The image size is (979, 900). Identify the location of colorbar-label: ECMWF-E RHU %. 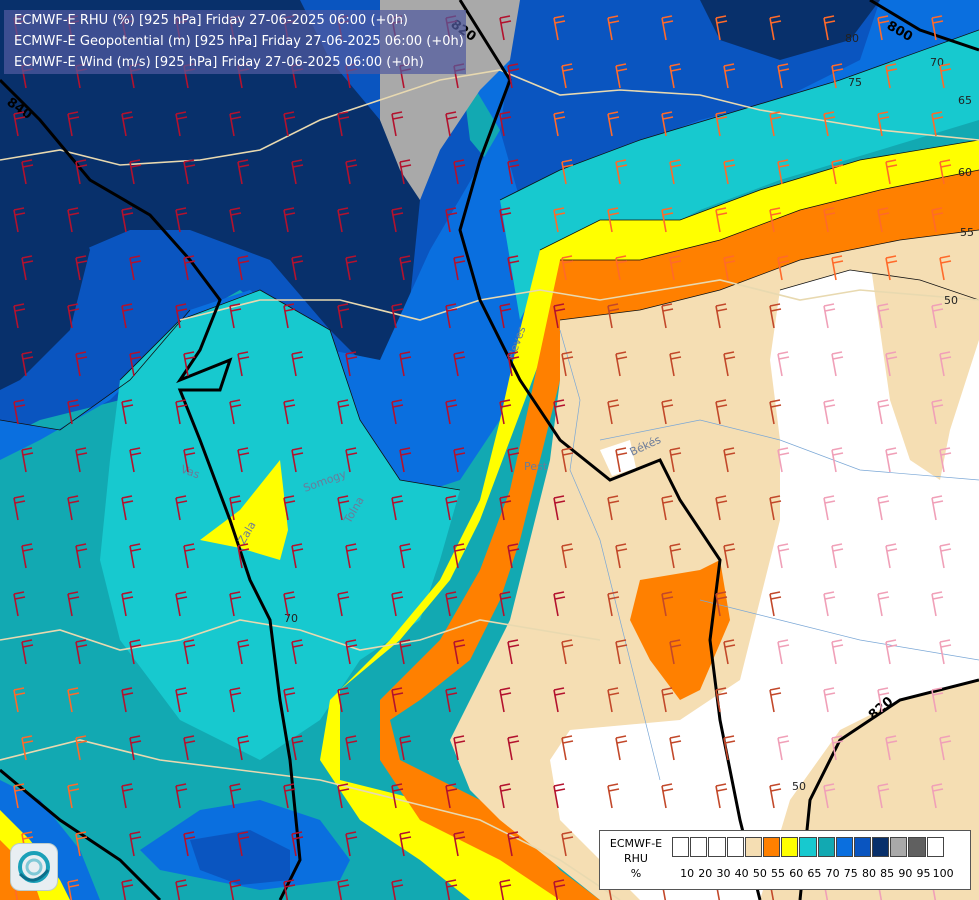
(636, 858).